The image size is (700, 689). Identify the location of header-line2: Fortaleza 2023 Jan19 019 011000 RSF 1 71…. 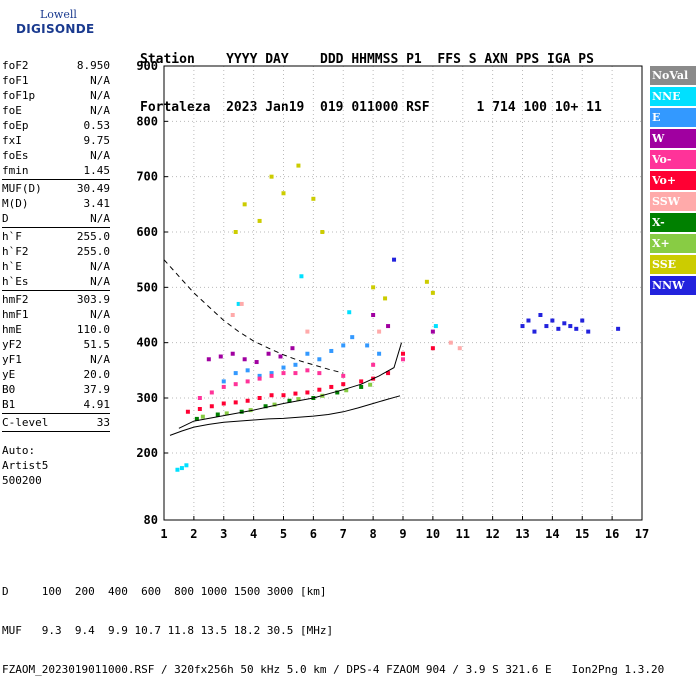
(371, 107).